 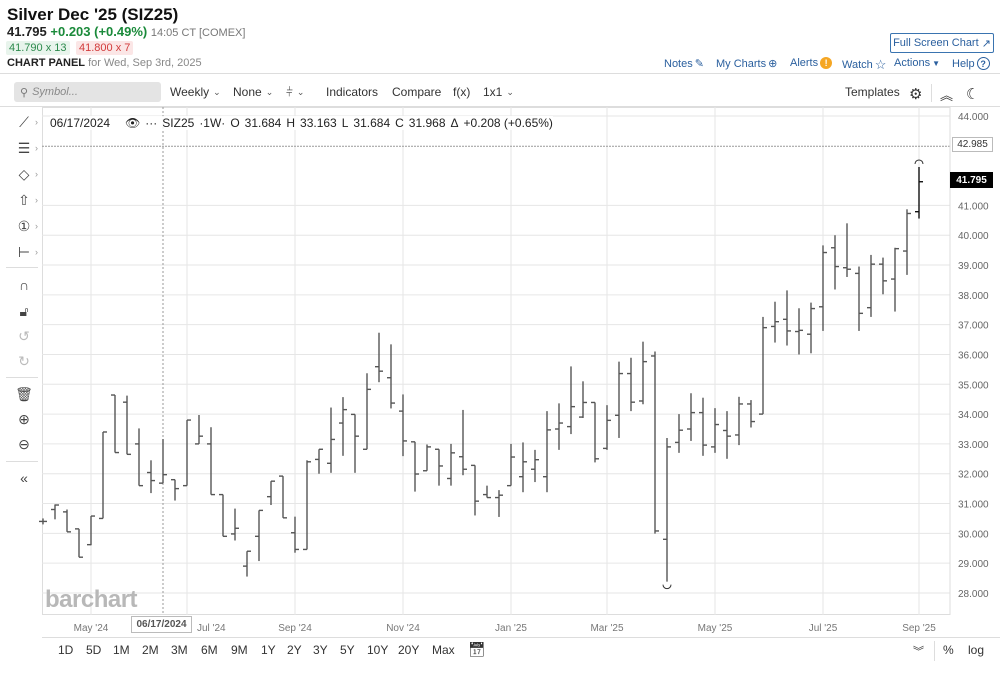 I want to click on percent-toggle: %, so click(x=948, y=650).